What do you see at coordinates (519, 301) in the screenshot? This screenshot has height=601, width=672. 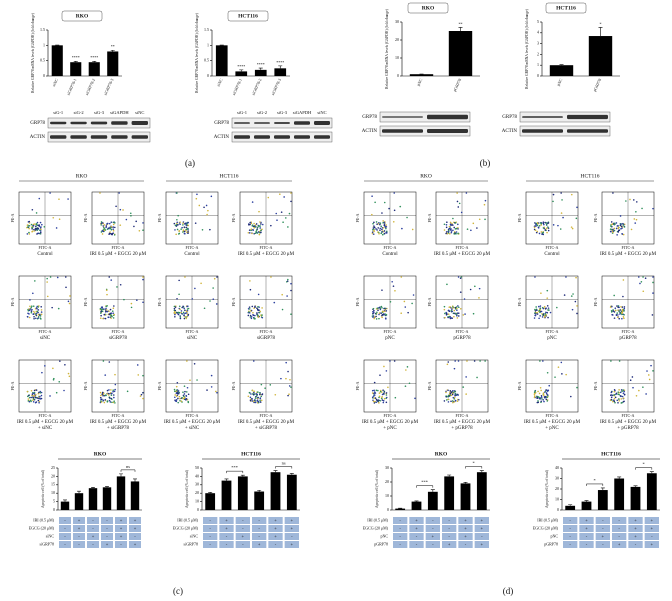 I see `y-axis-label: PE-A` at bounding box center [519, 301].